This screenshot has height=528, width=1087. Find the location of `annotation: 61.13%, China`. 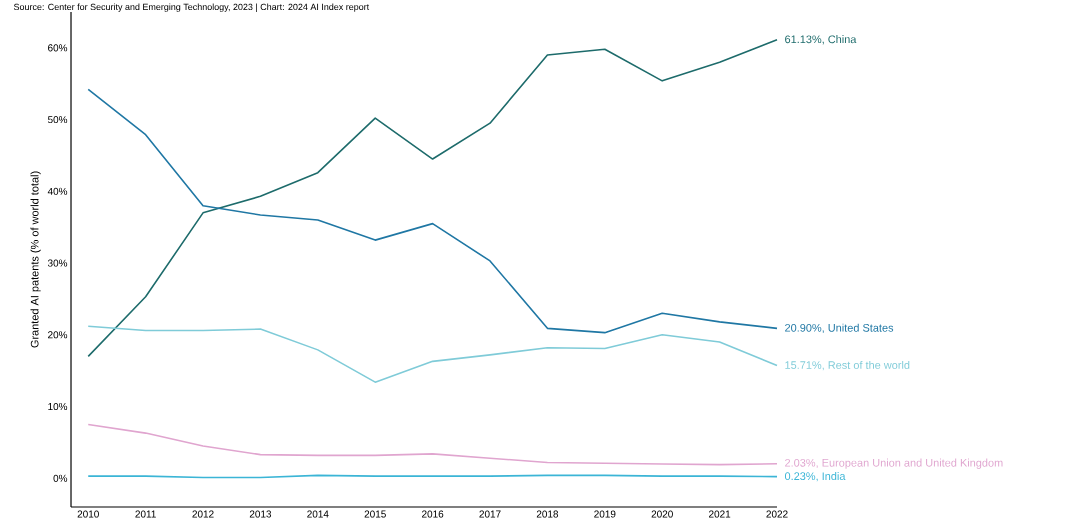

annotation: 61.13%, China is located at coordinates (821, 40).